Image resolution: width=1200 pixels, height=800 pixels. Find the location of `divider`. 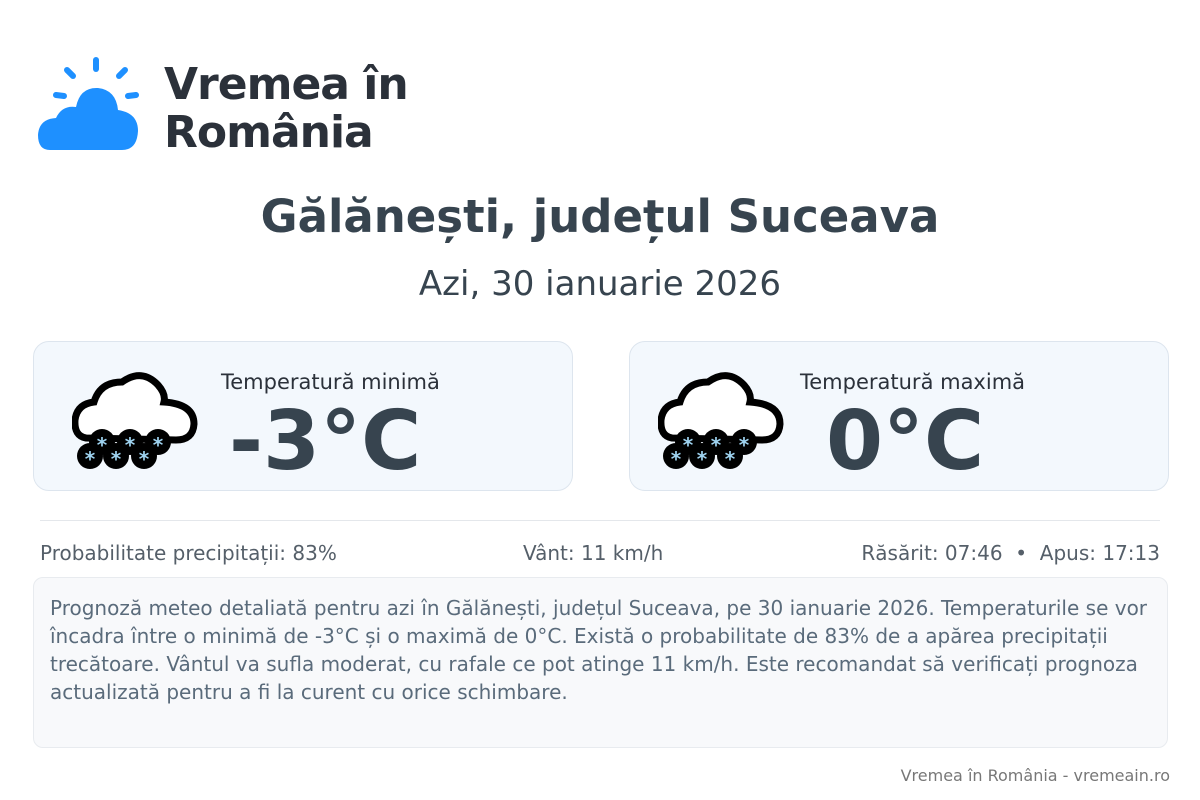

divider is located at coordinates (600, 520).